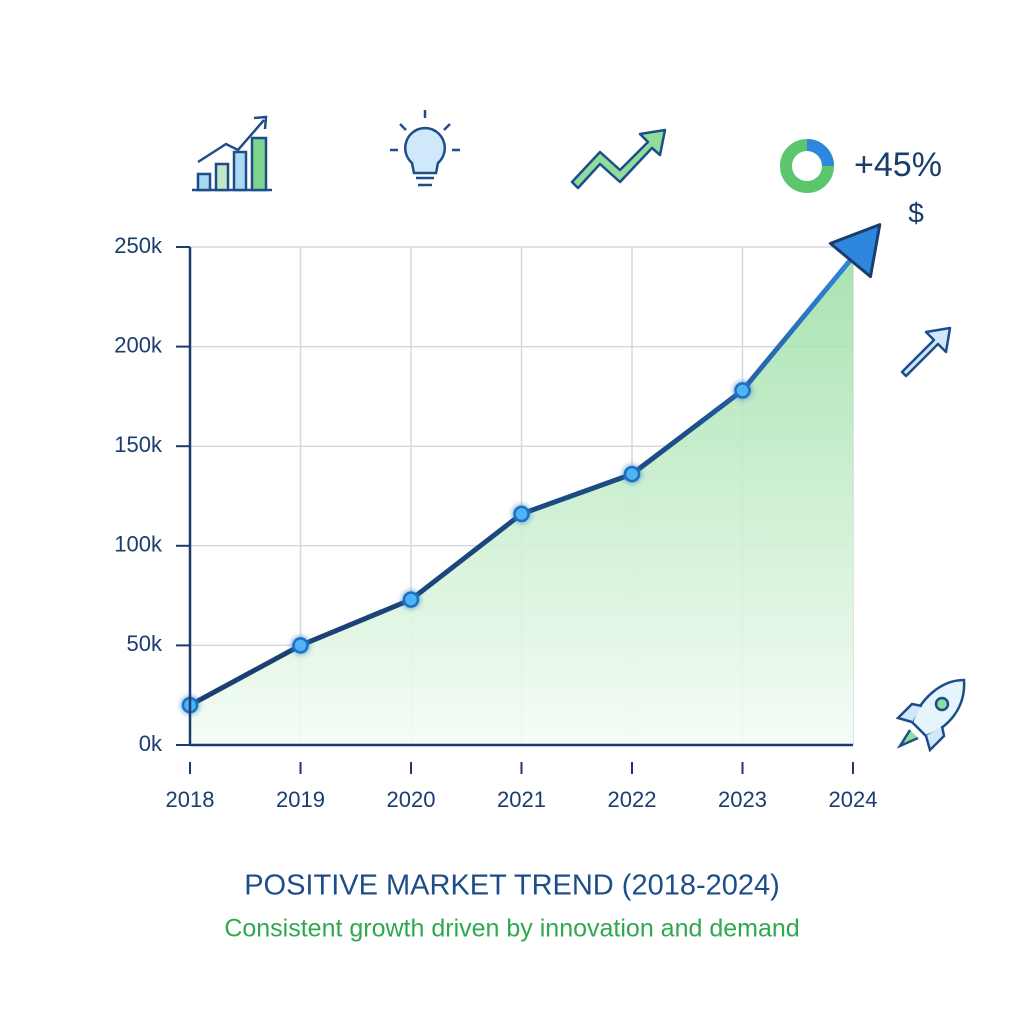 Image resolution: width=1024 pixels, height=1024 pixels. Describe the element at coordinates (521, 799) in the screenshot. I see `x-tick-label: 2021` at that location.